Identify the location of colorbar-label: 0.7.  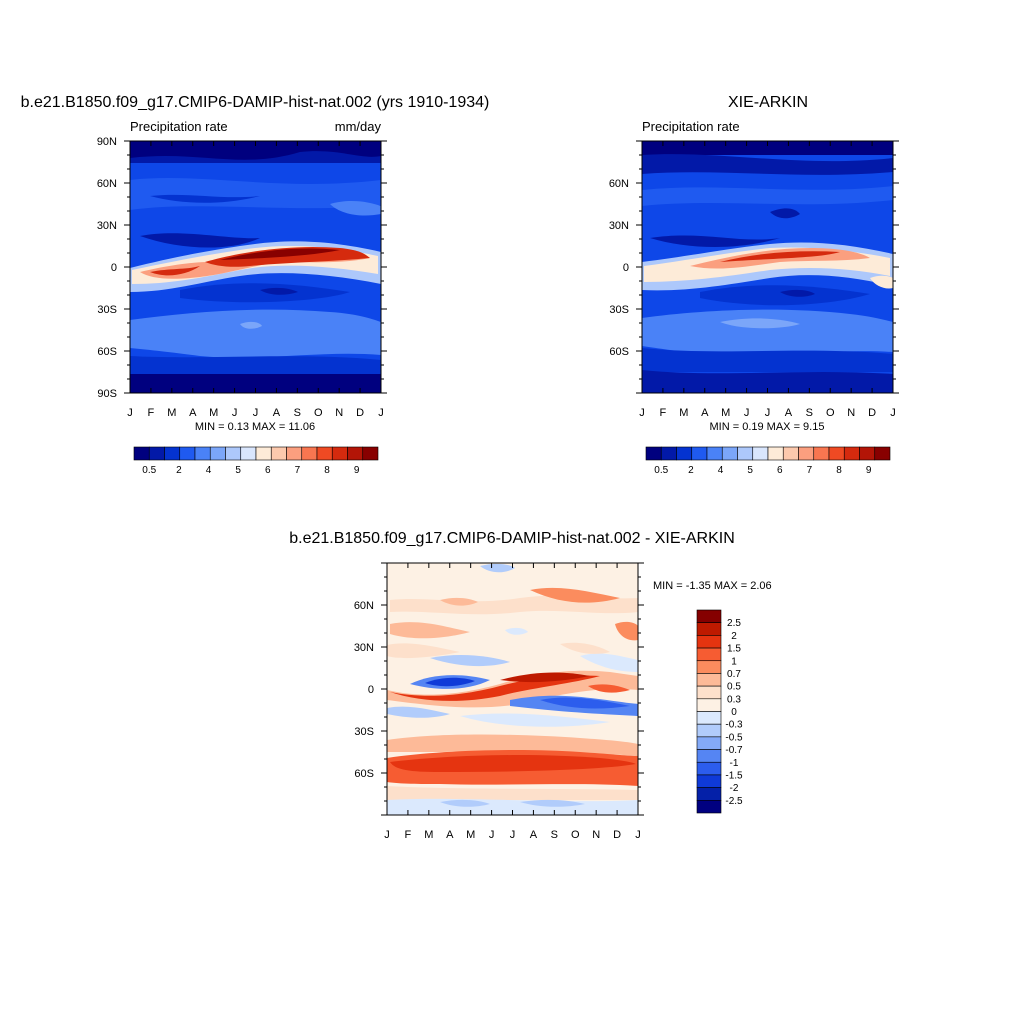
(734, 674).